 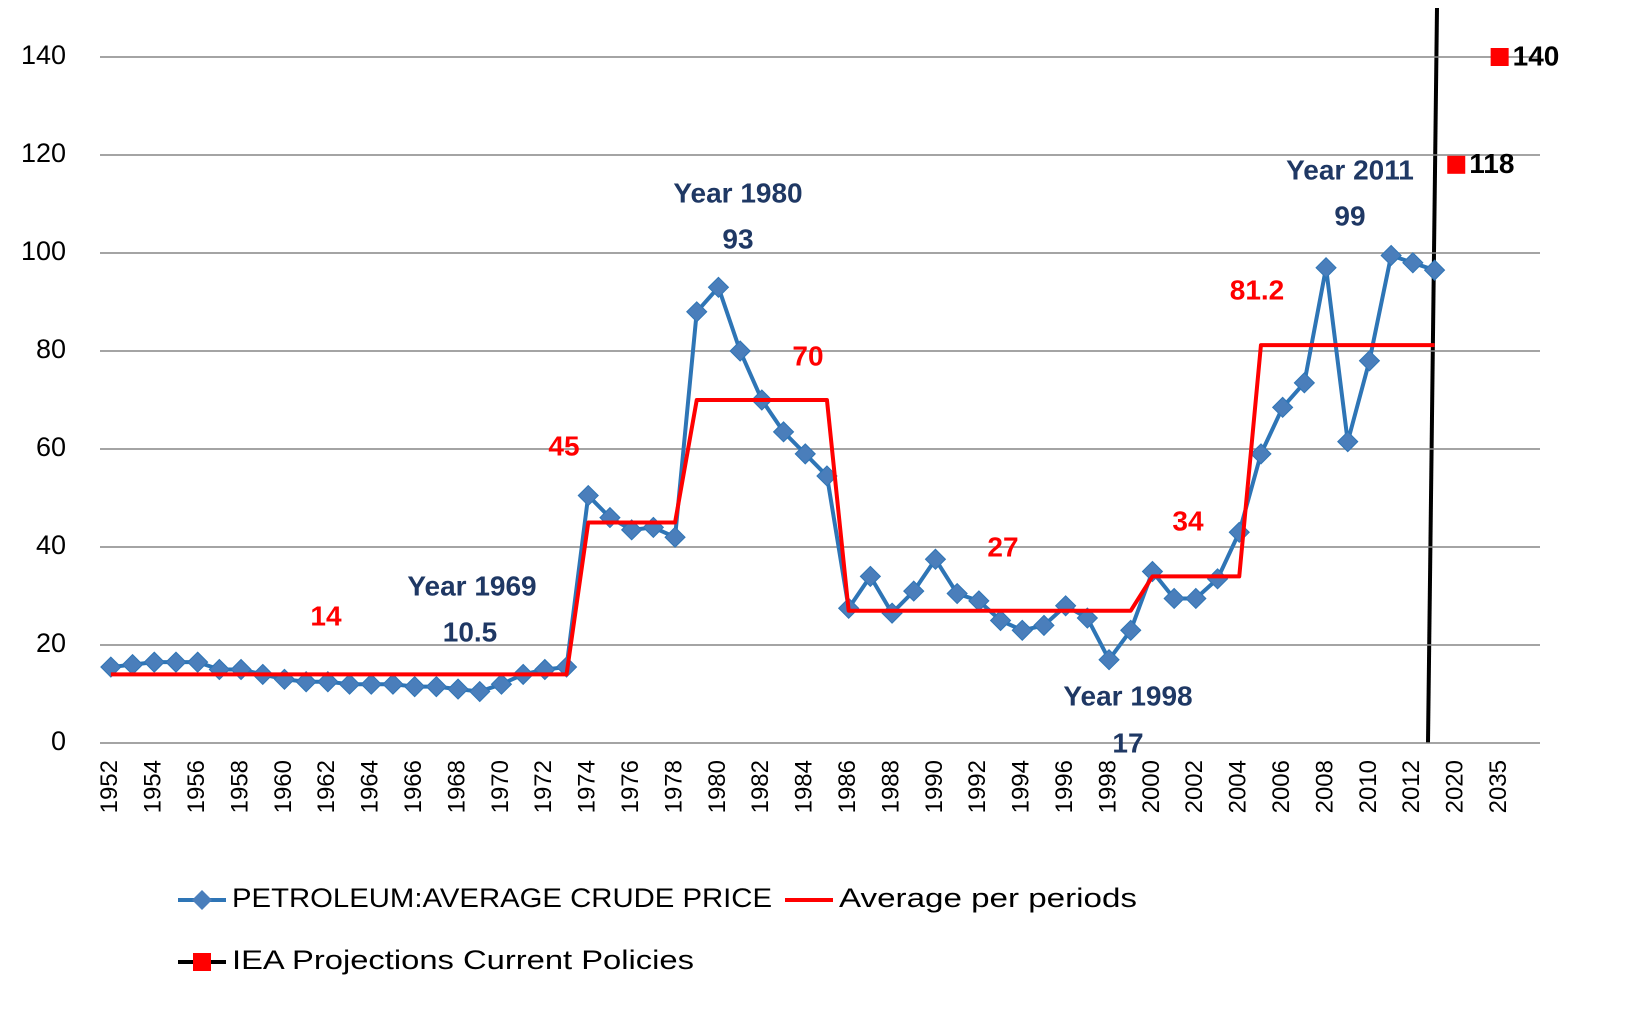 What do you see at coordinates (463, 960) in the screenshot?
I see `legend-label: IEA Projections Current Policies` at bounding box center [463, 960].